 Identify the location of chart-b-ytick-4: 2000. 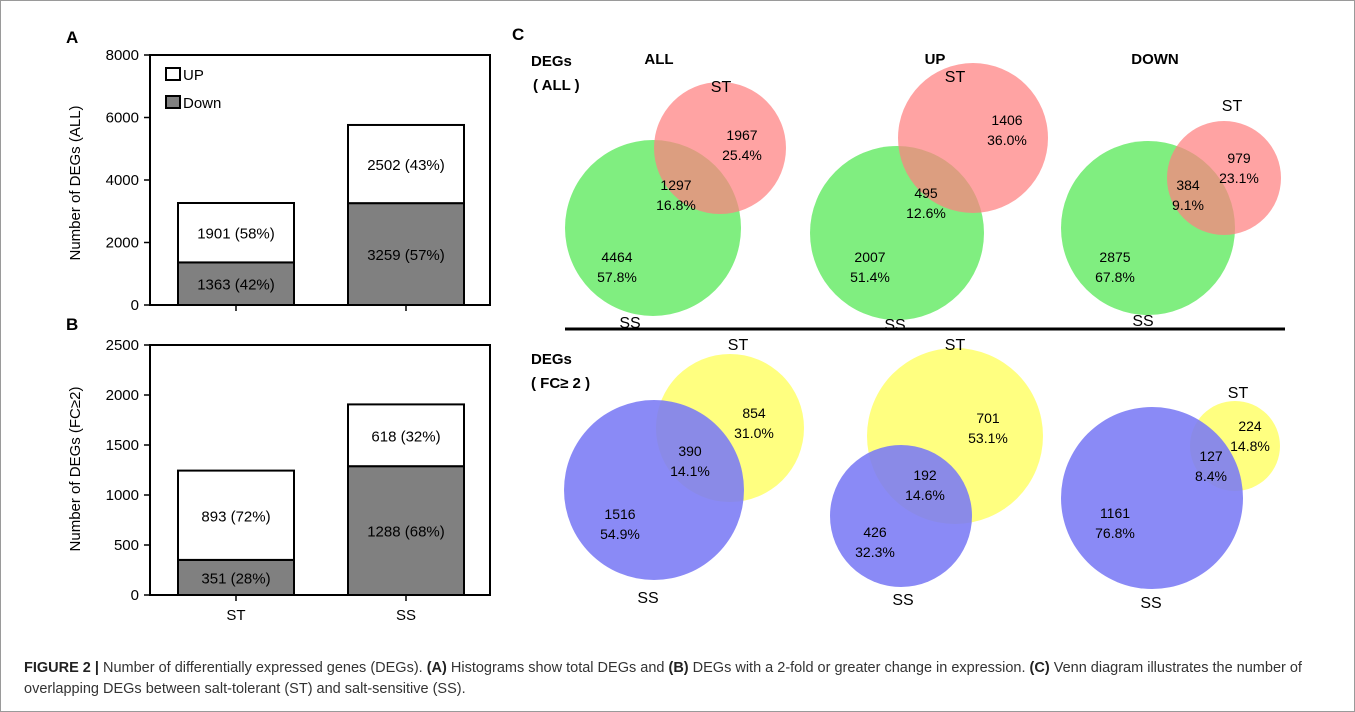
(122, 395).